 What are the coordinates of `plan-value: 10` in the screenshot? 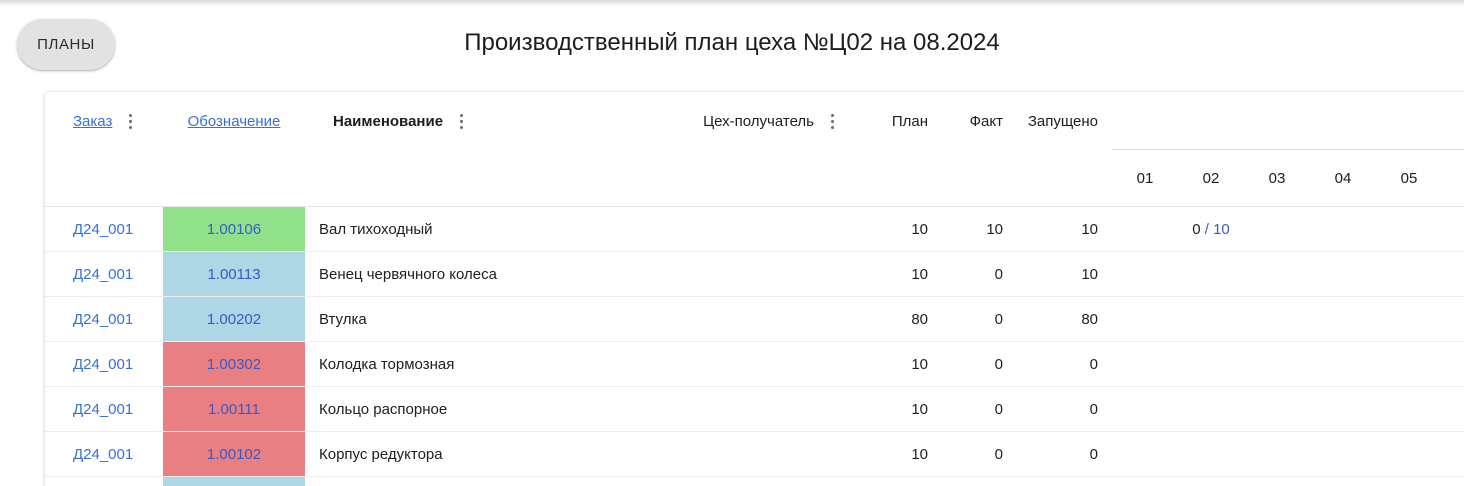 It's located at (919, 454).